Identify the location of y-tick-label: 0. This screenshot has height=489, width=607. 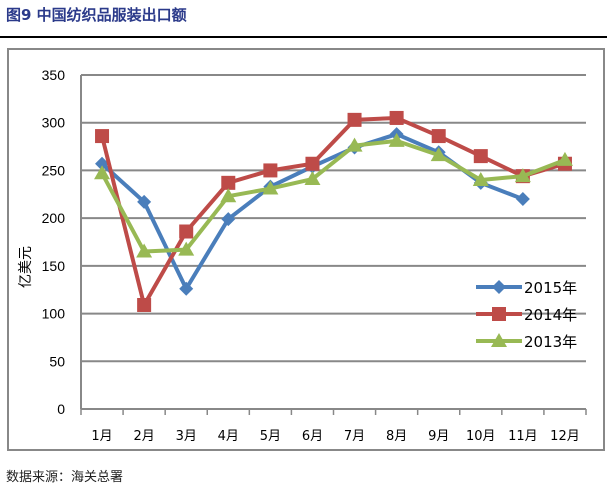
(61, 409).